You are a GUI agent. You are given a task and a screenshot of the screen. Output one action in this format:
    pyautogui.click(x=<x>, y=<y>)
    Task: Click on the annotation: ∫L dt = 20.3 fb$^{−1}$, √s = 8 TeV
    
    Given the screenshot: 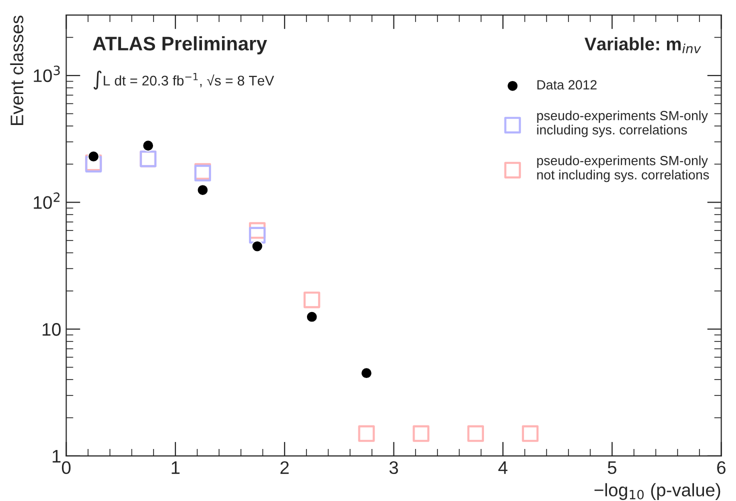 What is the action you would take?
    pyautogui.click(x=184, y=80)
    